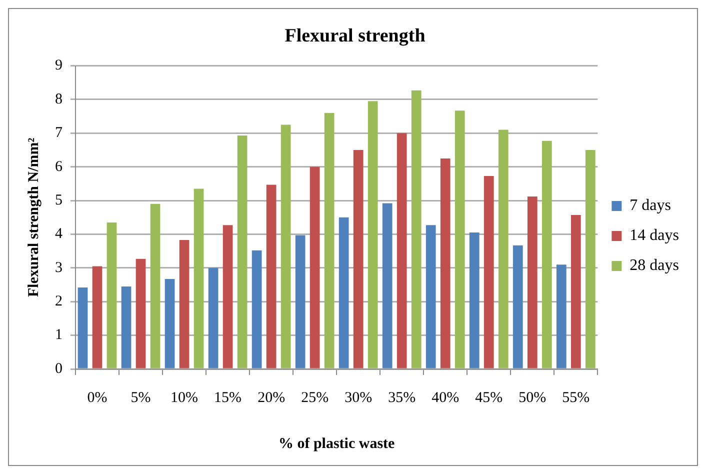 The image size is (706, 474). What do you see at coordinates (59, 234) in the screenshot?
I see `y-tick-label: 4` at bounding box center [59, 234].